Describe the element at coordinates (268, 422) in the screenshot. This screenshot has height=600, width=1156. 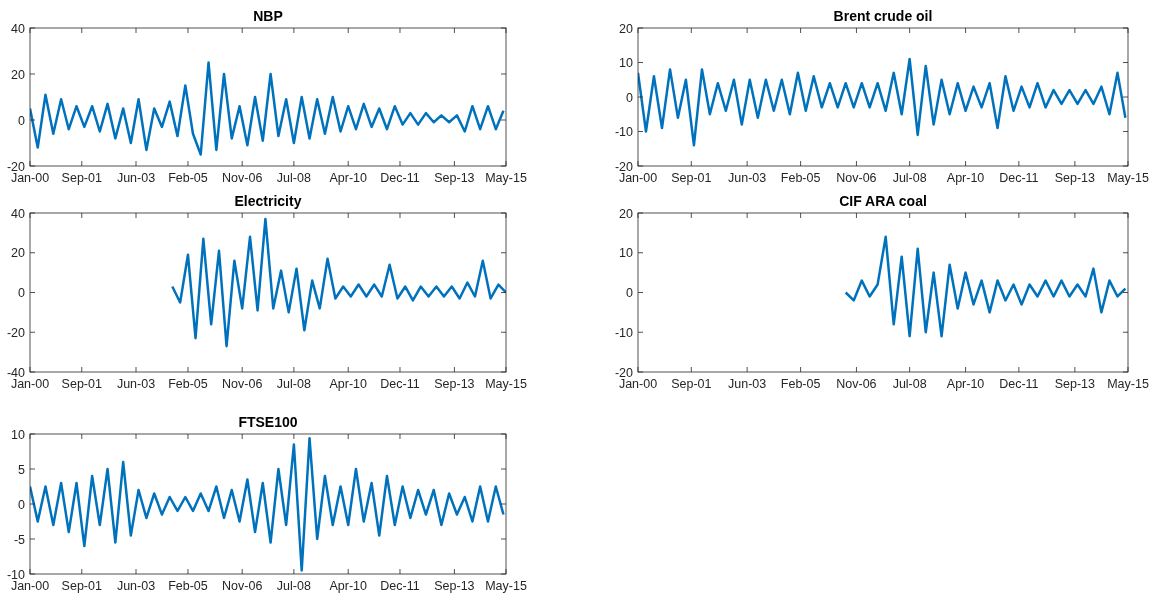
I see `chart-title: FTSE100` at that location.